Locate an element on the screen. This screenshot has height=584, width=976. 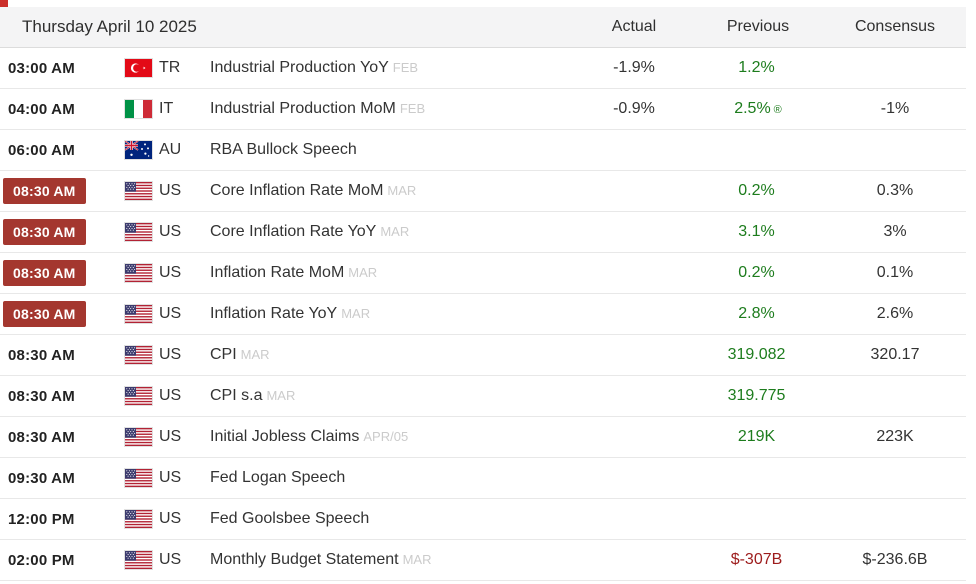
actual-value: -1.9% is located at coordinates (634, 67).